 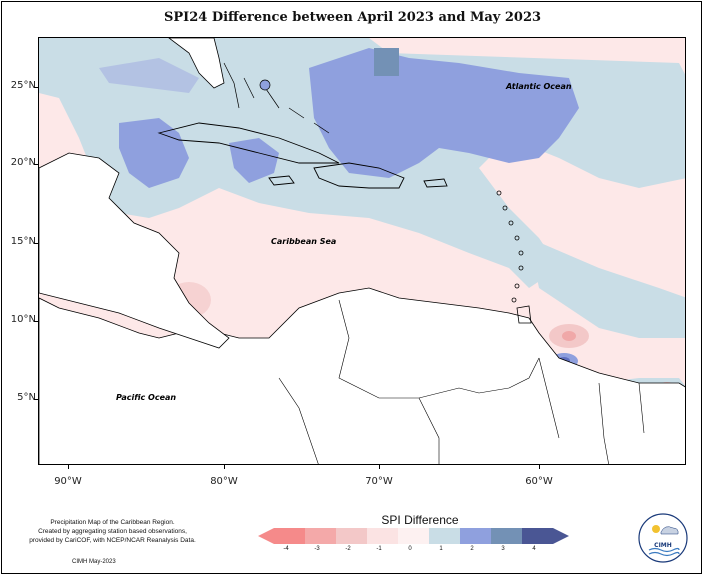 What do you see at coordinates (289, 536) in the screenshot?
I see `legend-swatch-m4` at bounding box center [289, 536].